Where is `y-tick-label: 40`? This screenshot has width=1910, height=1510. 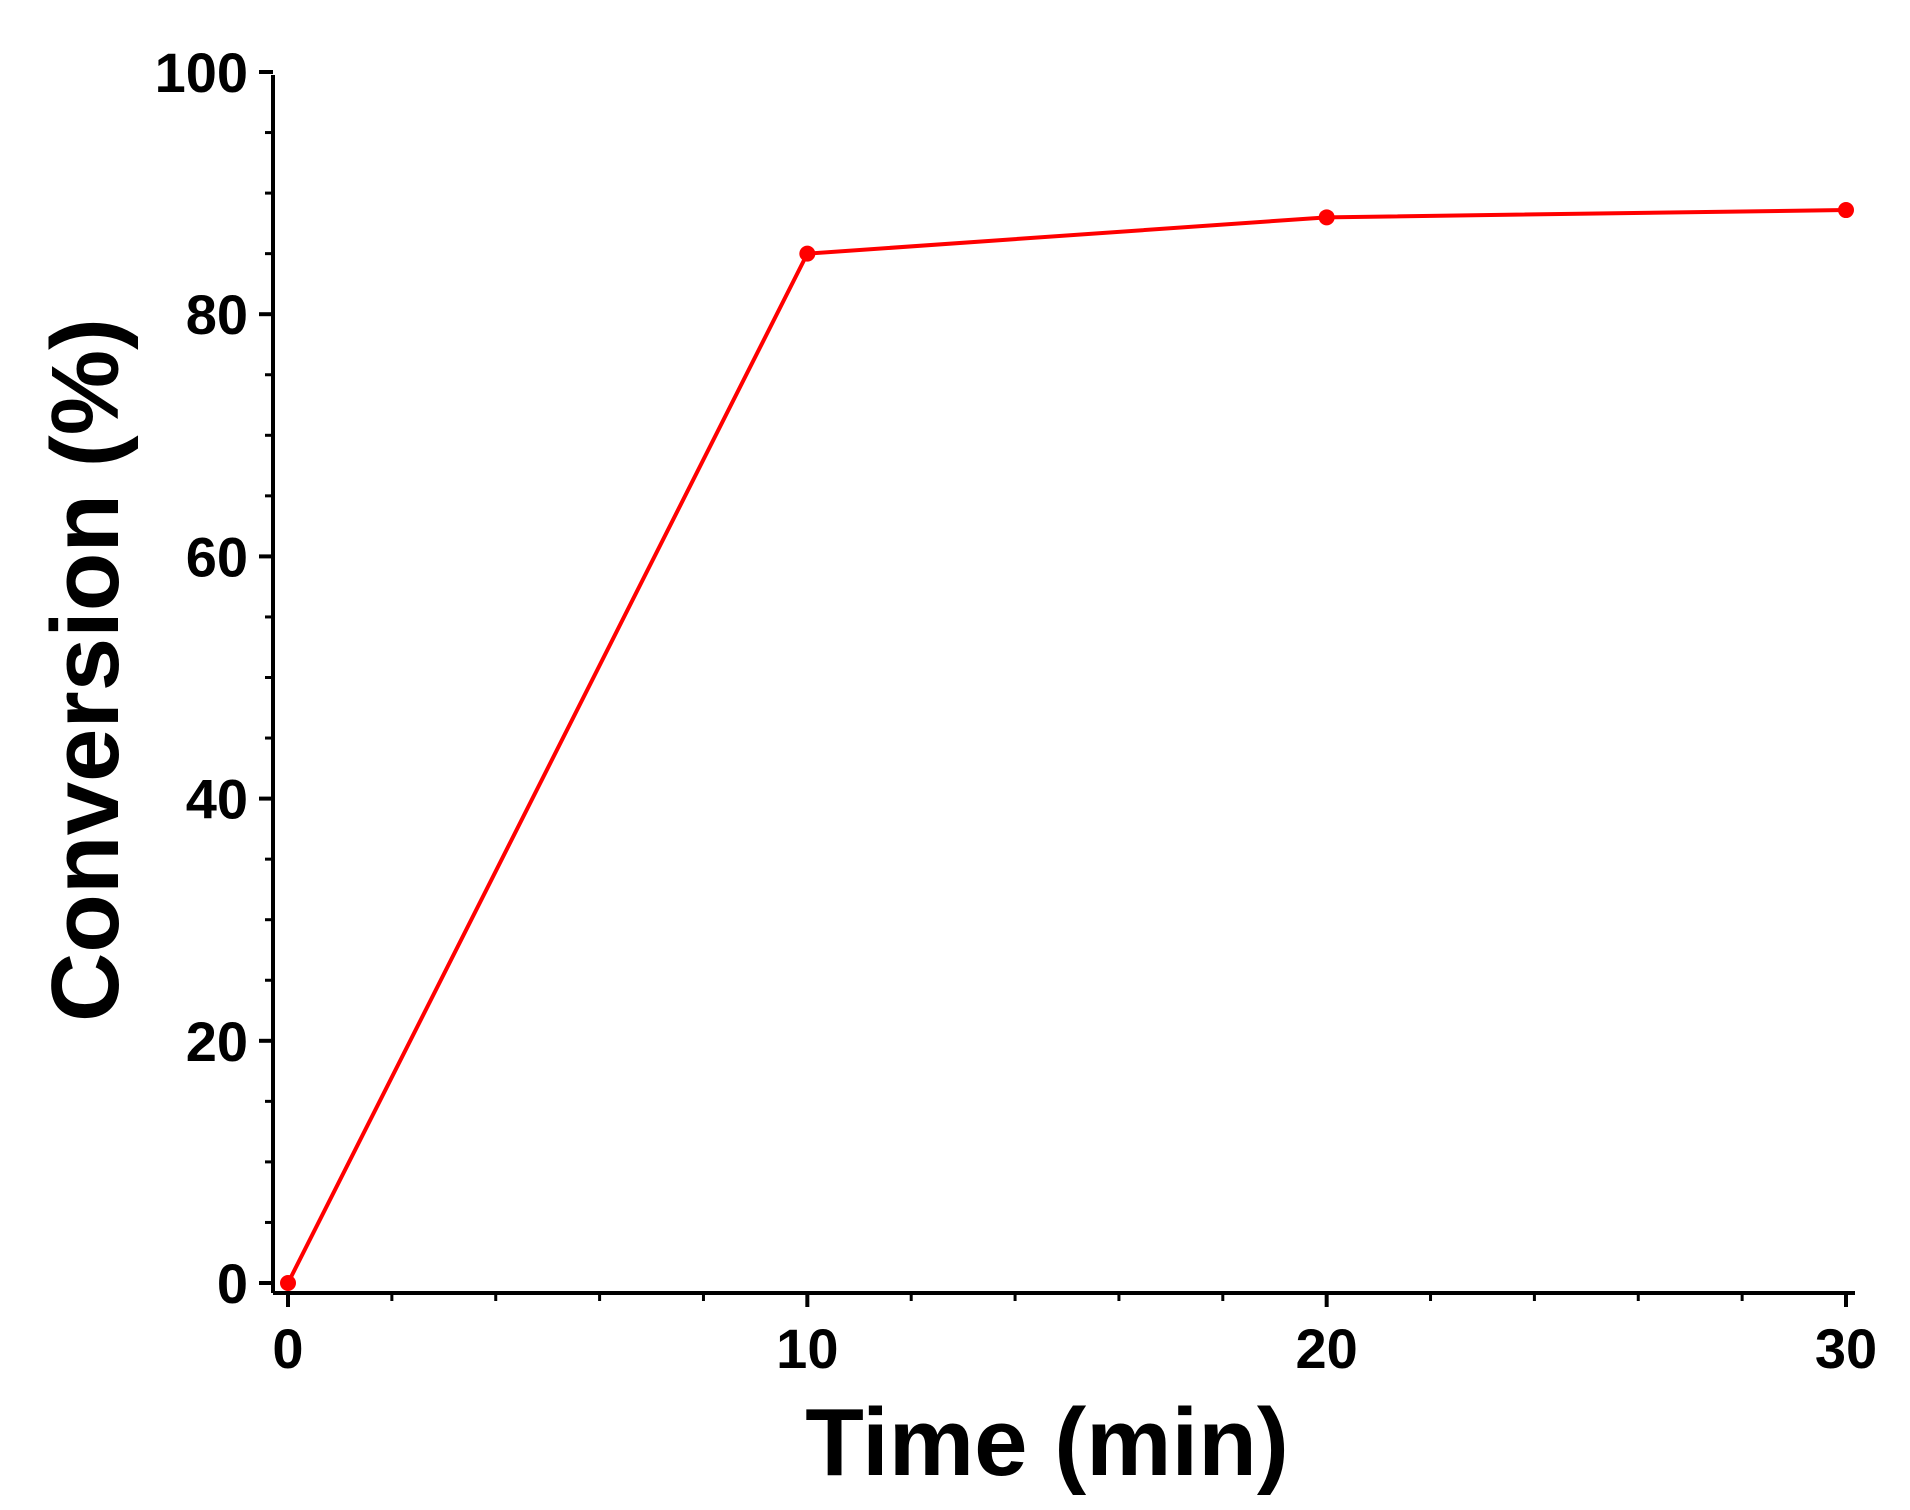 y-tick-label: 40 is located at coordinates (217, 799).